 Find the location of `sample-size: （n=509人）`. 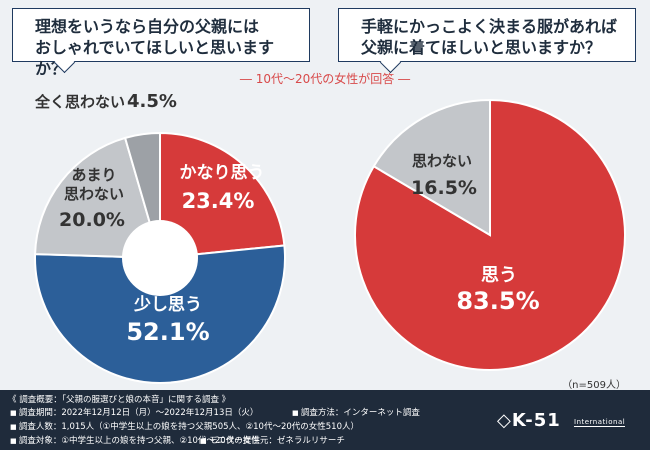

sample-size: （n=509人） is located at coordinates (594, 385).